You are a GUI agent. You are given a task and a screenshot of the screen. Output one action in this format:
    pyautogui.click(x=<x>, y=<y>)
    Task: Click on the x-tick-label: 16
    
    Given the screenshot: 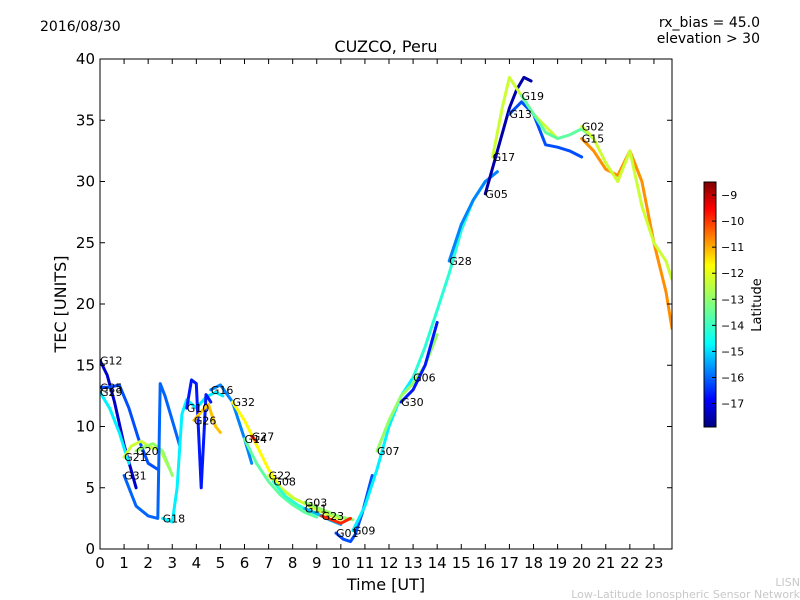 What is the action you would take?
    pyautogui.click(x=485, y=563)
    